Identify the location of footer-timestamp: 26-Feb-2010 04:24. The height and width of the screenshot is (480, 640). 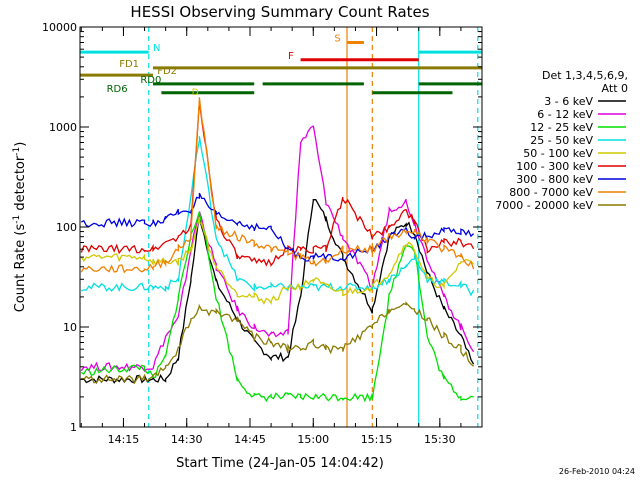
(597, 471).